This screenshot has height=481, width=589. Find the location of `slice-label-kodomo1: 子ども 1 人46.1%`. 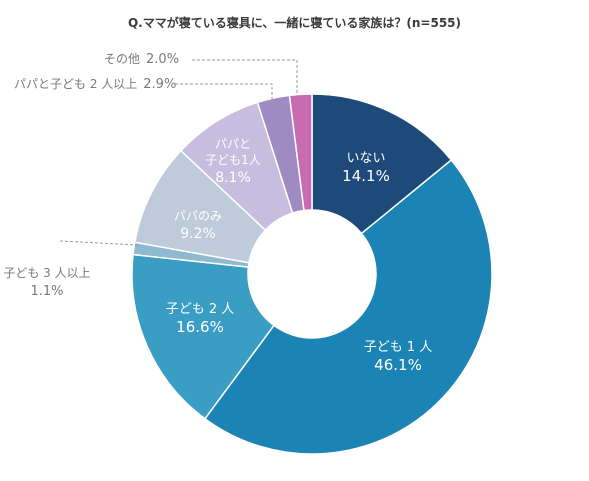

slice-label-kodomo1: 子ども 1 人46.1% is located at coordinates (398, 357).